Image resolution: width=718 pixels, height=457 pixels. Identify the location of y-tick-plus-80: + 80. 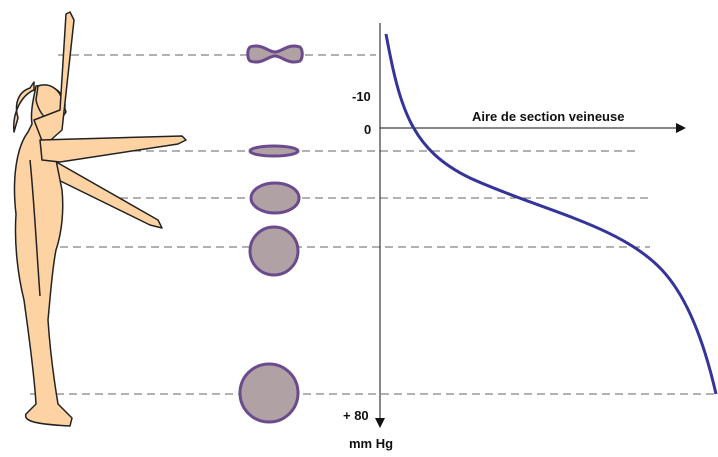
(356, 415).